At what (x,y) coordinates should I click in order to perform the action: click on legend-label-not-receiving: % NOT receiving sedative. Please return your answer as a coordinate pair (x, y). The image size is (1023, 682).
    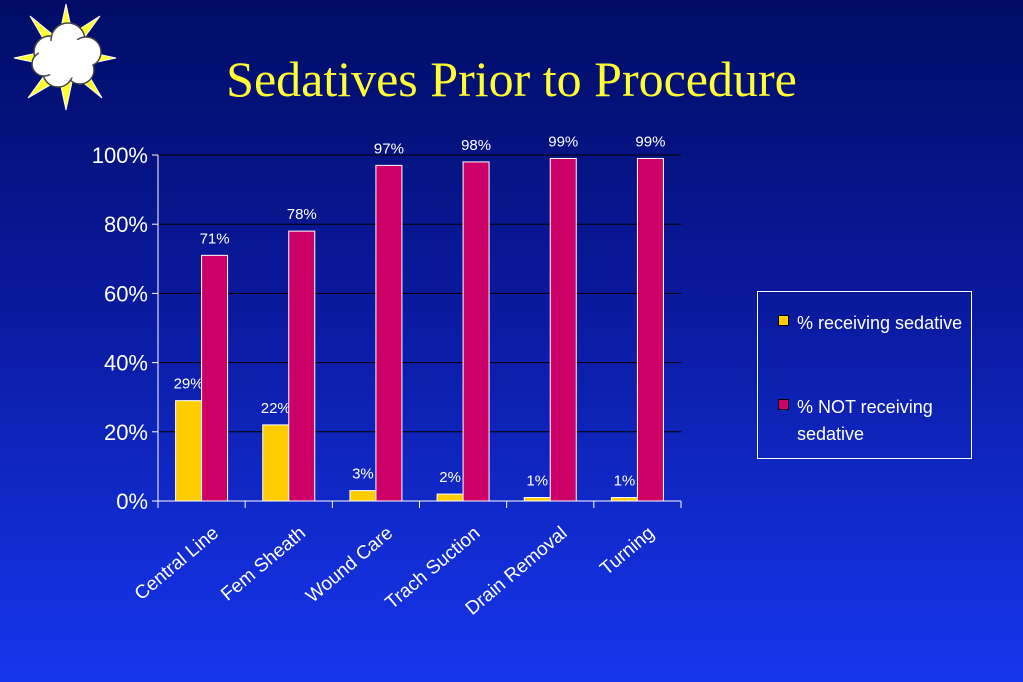
    Looking at the image, I should click on (865, 420).